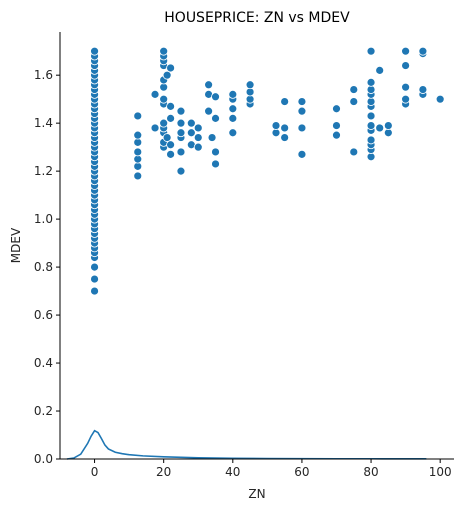 The width and height of the screenshot is (474, 512). I want to click on x-tick-label: 40, so click(232, 472).